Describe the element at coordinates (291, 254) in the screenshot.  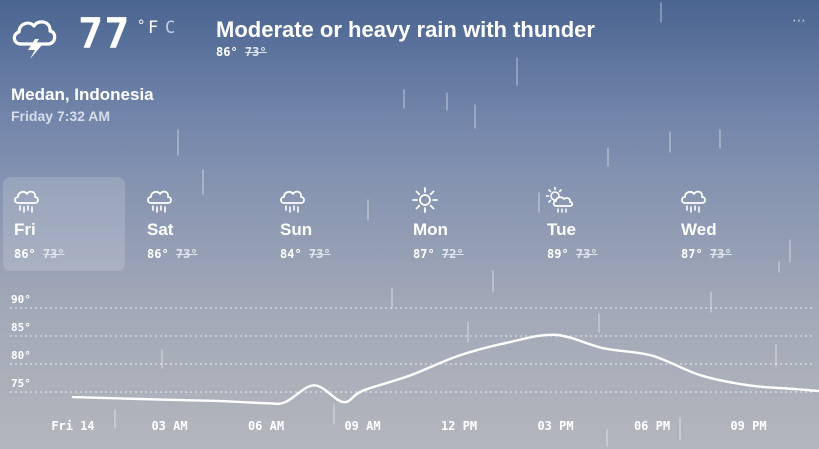
I see `day-high: 84°` at that location.